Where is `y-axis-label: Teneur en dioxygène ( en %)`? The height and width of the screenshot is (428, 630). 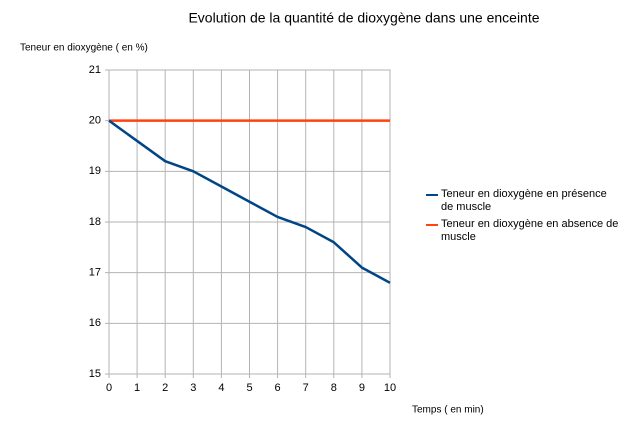
y-axis-label: Teneur en dioxygène ( en %) is located at coordinates (84, 48).